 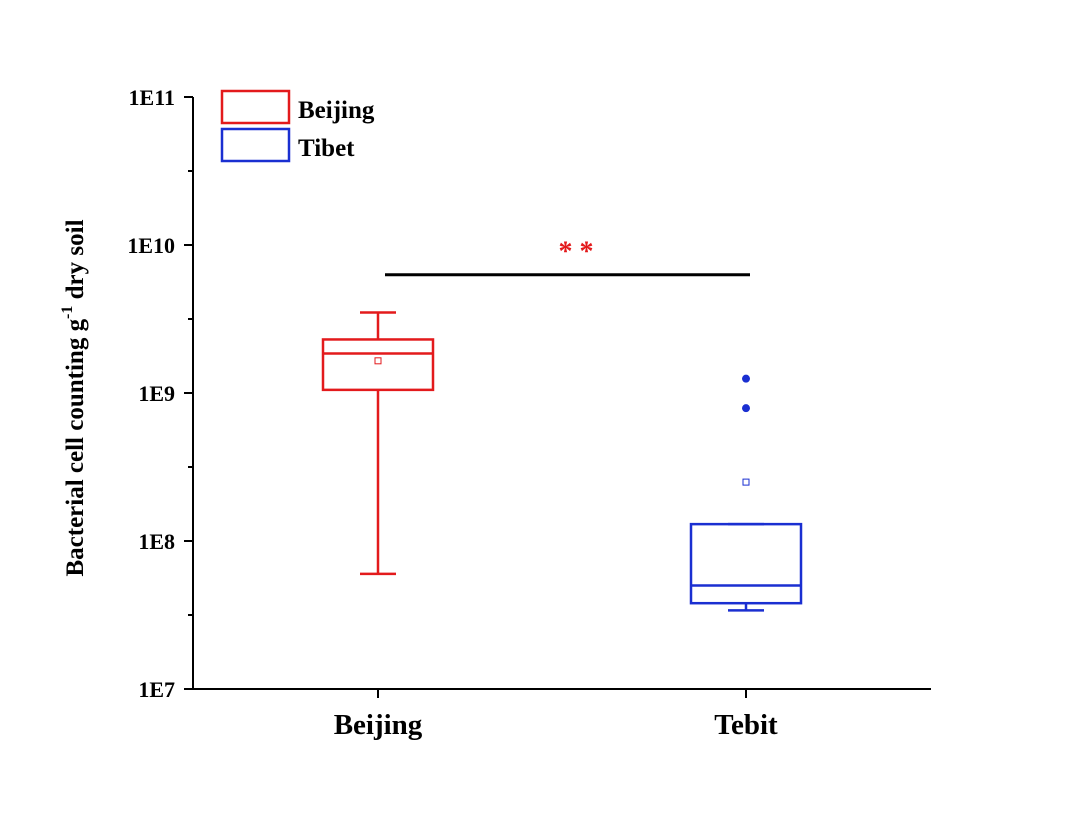 What do you see at coordinates (156, 689) in the screenshot?
I see `y-tick-label: 1E7` at bounding box center [156, 689].